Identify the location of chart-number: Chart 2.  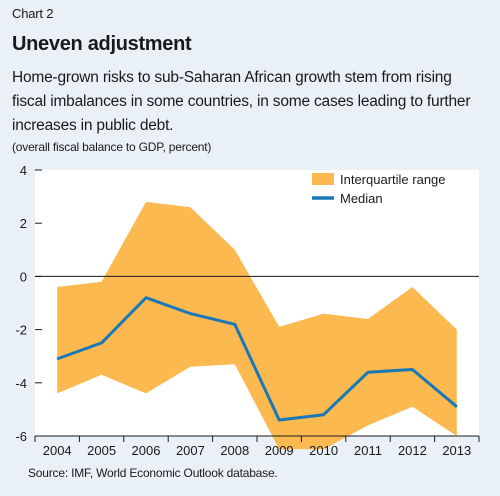
(33, 13).